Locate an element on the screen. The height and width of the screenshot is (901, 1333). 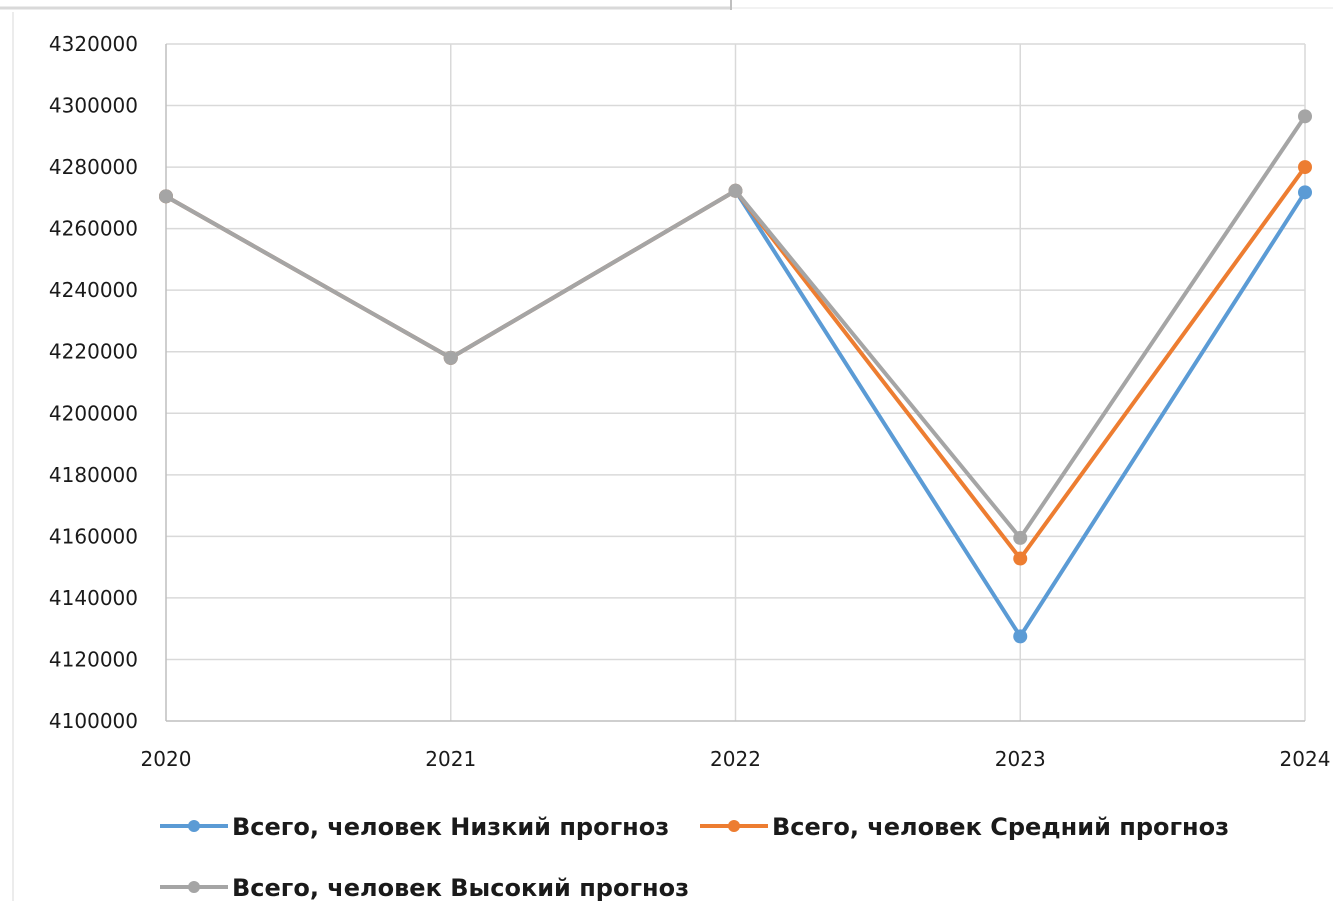
x-axis-ticks: 2020 2021 2022 2023 2024 is located at coordinates (736, 759).